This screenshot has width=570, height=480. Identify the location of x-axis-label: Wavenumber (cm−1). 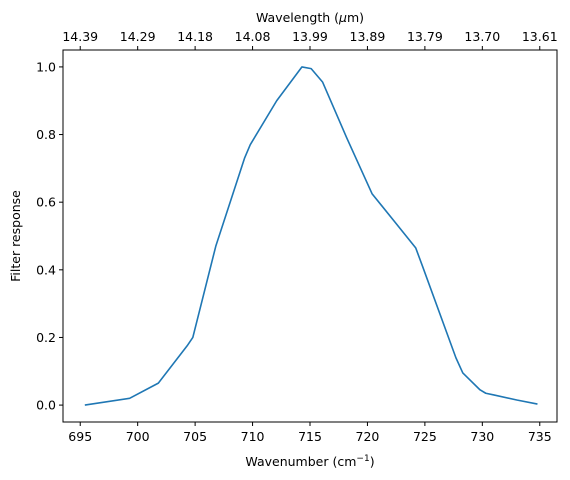
(309, 461).